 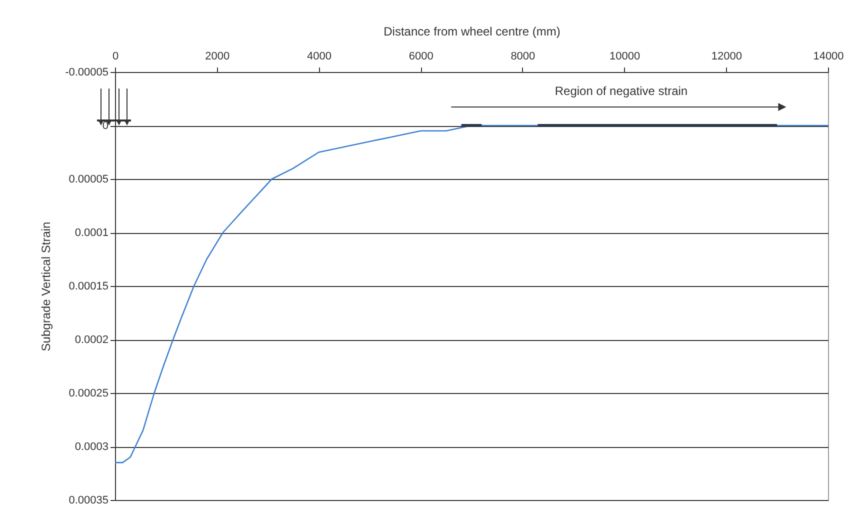 I want to click on y-tick-label: 0, so click(x=105, y=126).